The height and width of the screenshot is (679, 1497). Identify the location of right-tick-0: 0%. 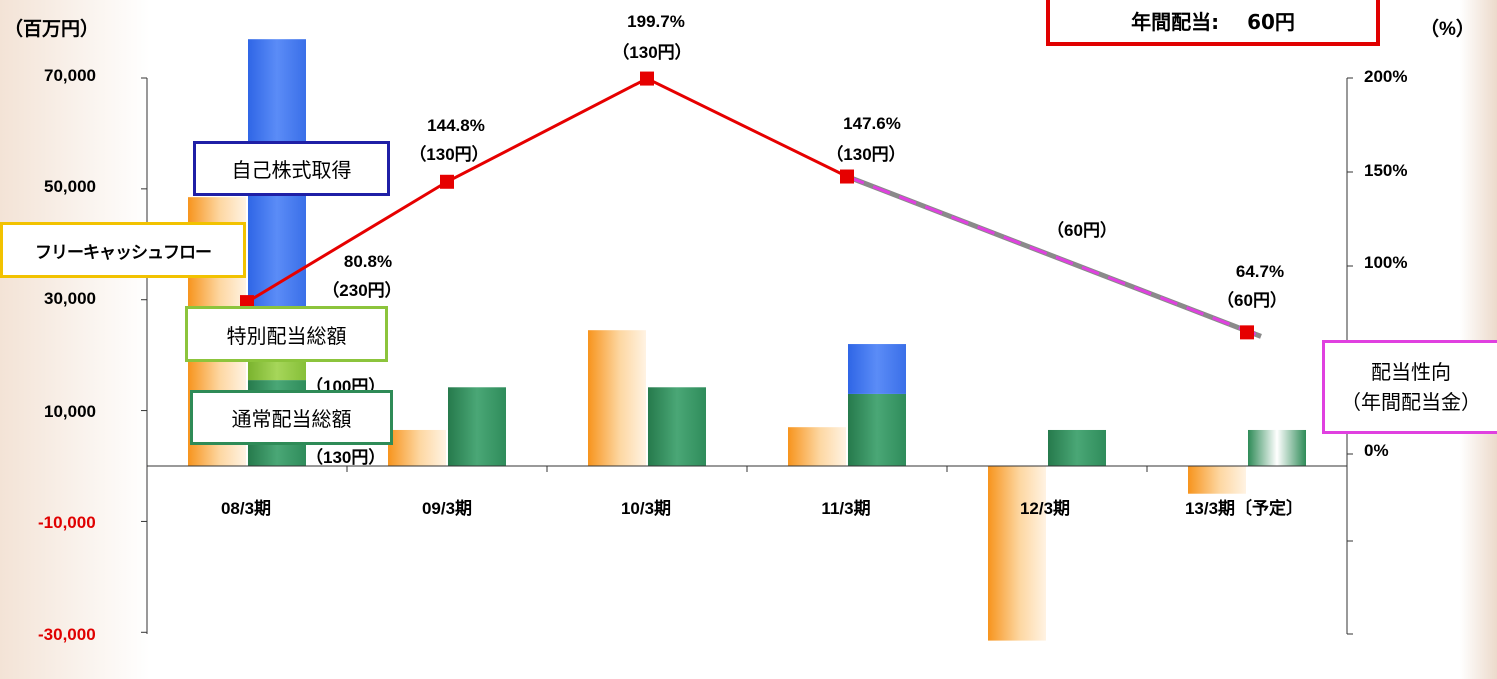
(1376, 450).